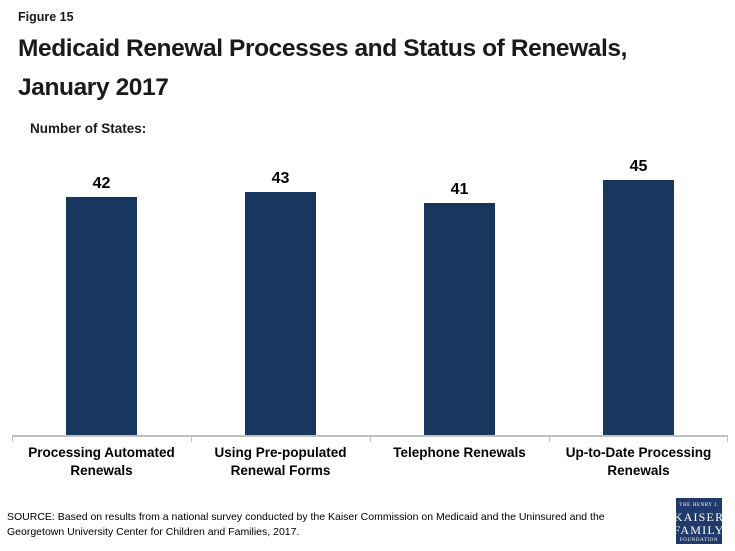  I want to click on logo-text-foundation: FOUNDATION, so click(699, 540).